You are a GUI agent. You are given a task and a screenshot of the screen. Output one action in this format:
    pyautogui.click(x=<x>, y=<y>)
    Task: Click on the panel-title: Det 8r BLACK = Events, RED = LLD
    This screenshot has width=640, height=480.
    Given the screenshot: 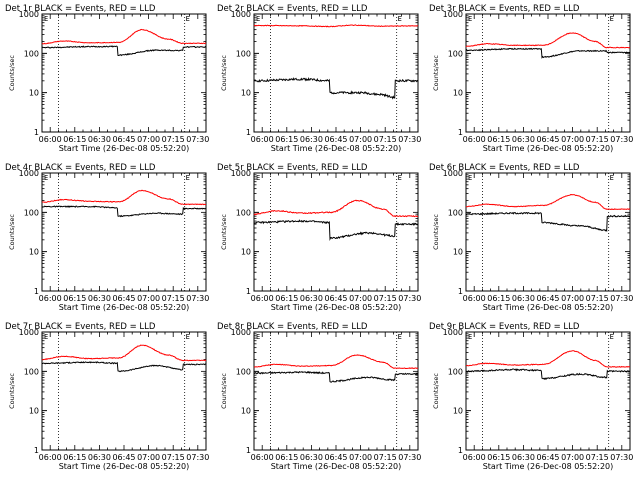 What is the action you would take?
    pyautogui.click(x=292, y=327)
    